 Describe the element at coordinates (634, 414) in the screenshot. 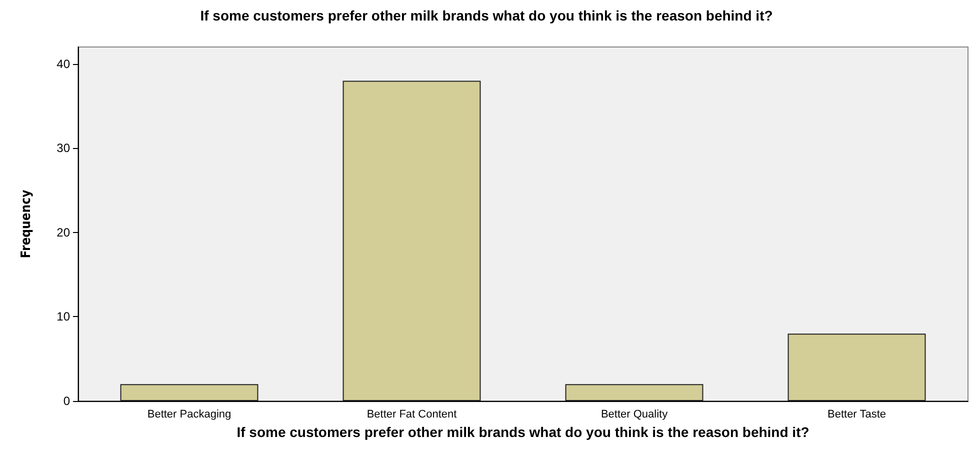

I see `x-tick-label: Better Quality` at that location.